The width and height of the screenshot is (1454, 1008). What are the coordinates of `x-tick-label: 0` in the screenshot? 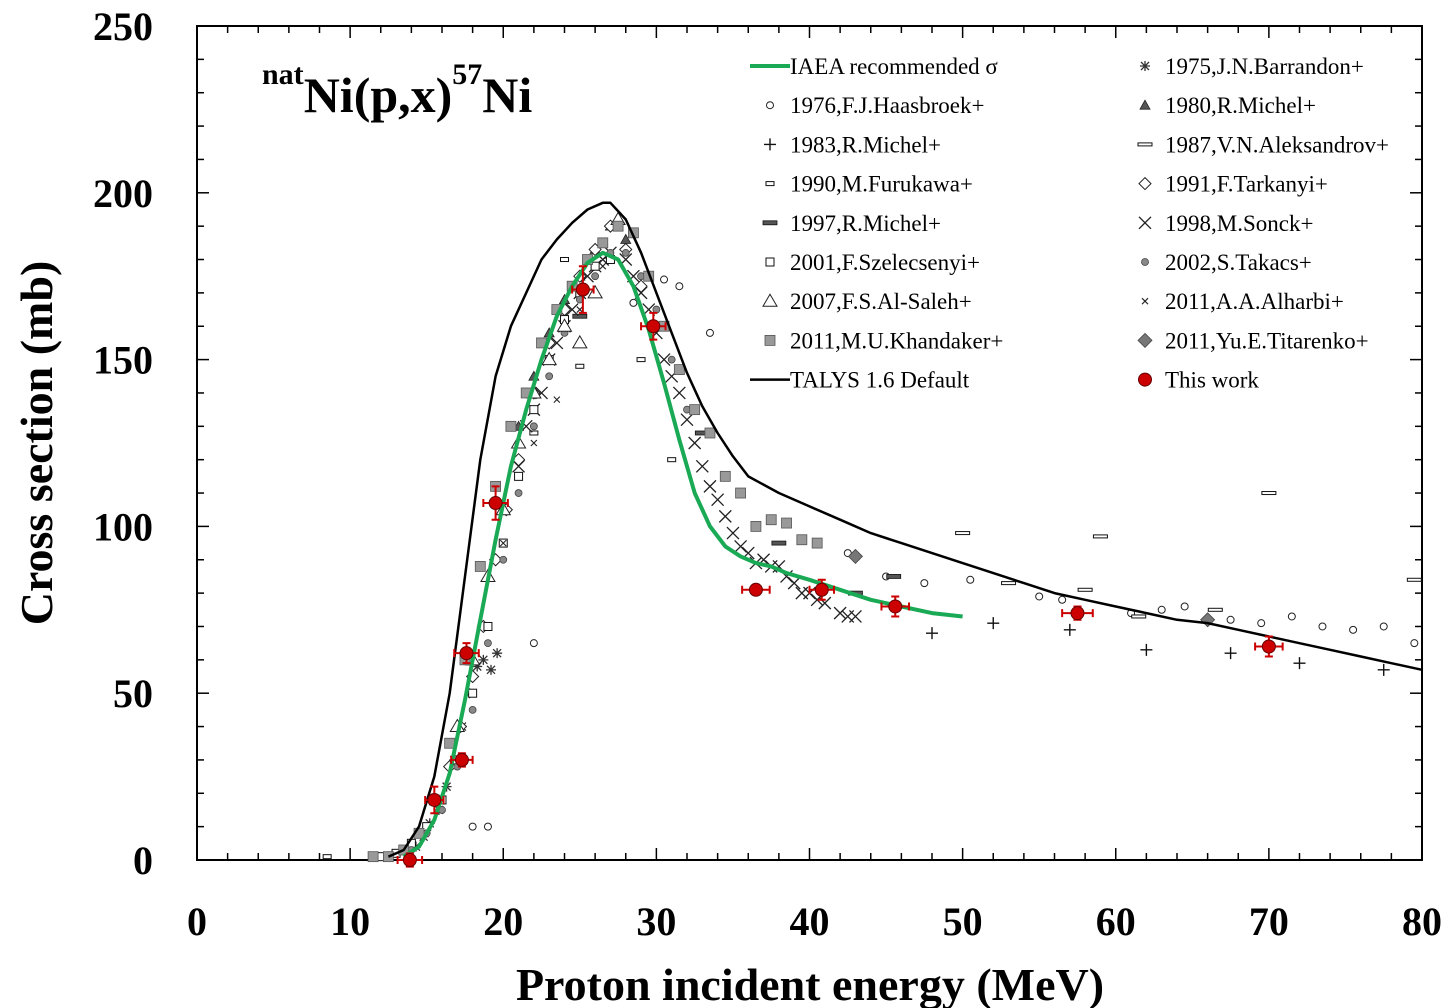 It's located at (197, 921).